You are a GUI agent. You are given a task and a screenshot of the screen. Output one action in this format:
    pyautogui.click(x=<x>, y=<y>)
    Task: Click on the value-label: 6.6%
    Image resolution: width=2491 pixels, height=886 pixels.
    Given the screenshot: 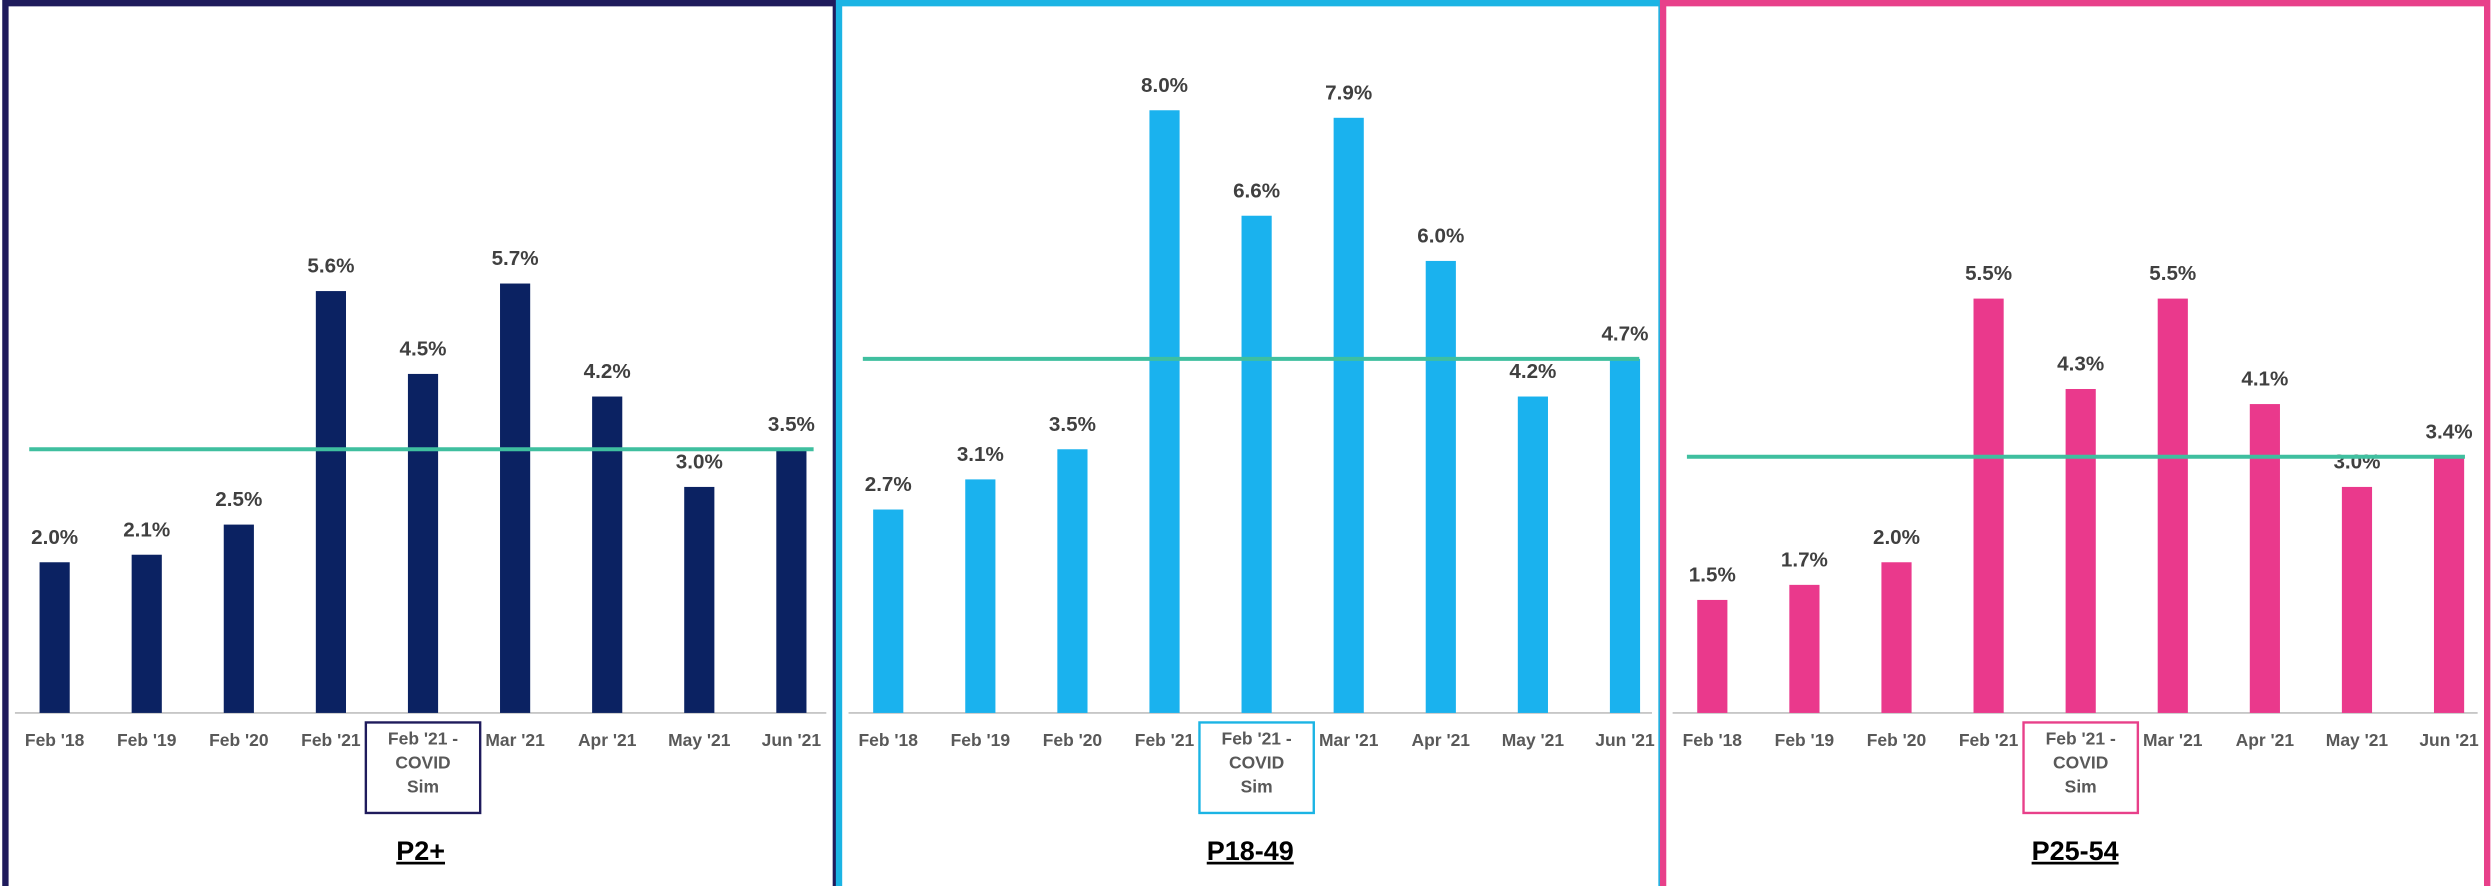 What is the action you would take?
    pyautogui.click(x=1256, y=190)
    